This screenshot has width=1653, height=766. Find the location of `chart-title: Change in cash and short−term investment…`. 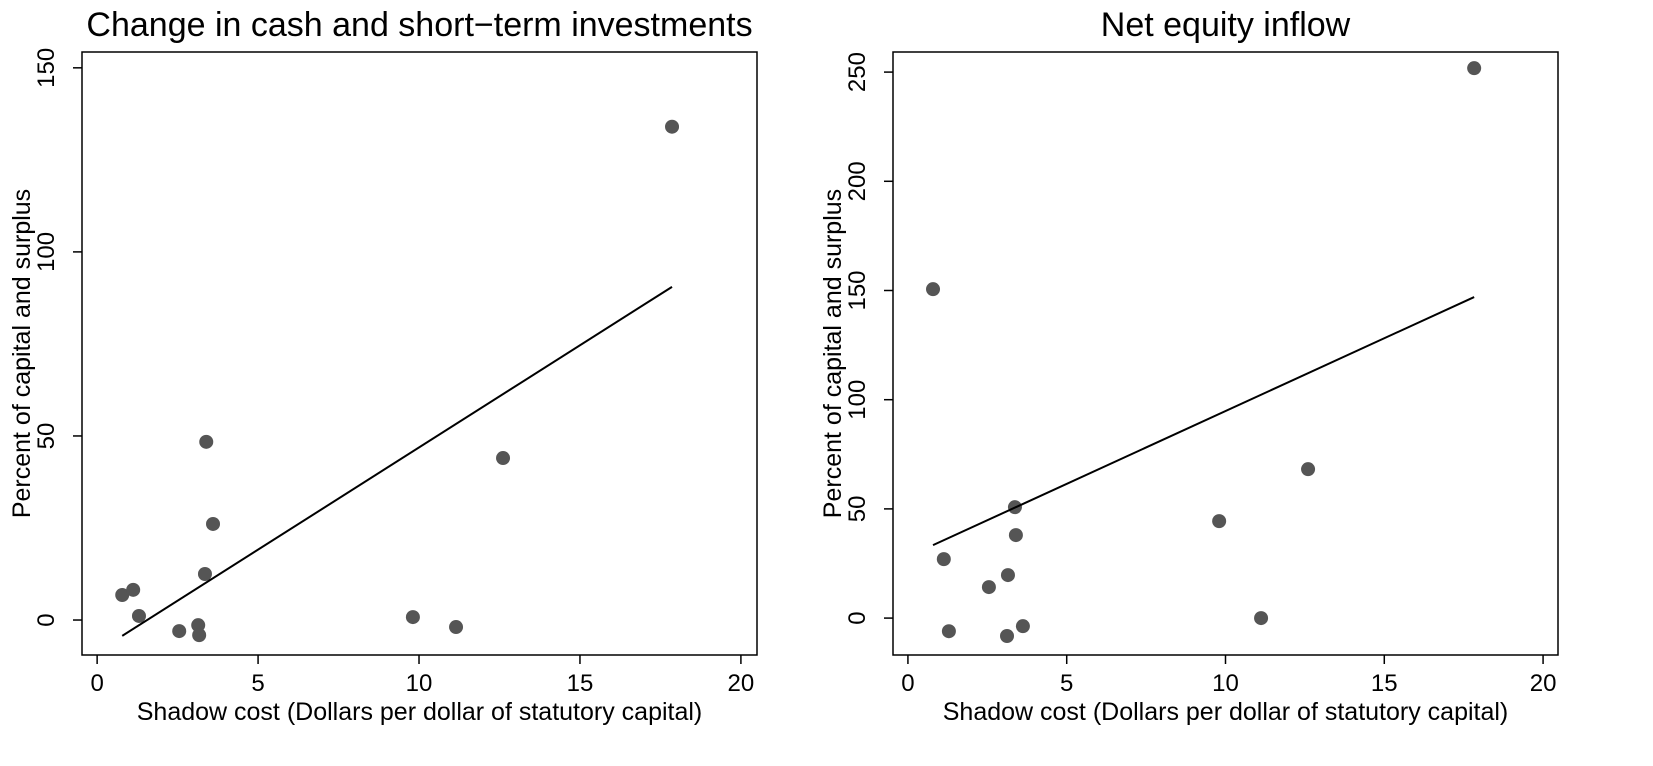

chart-title: Change in cash and short−term investment… is located at coordinates (419, 25).